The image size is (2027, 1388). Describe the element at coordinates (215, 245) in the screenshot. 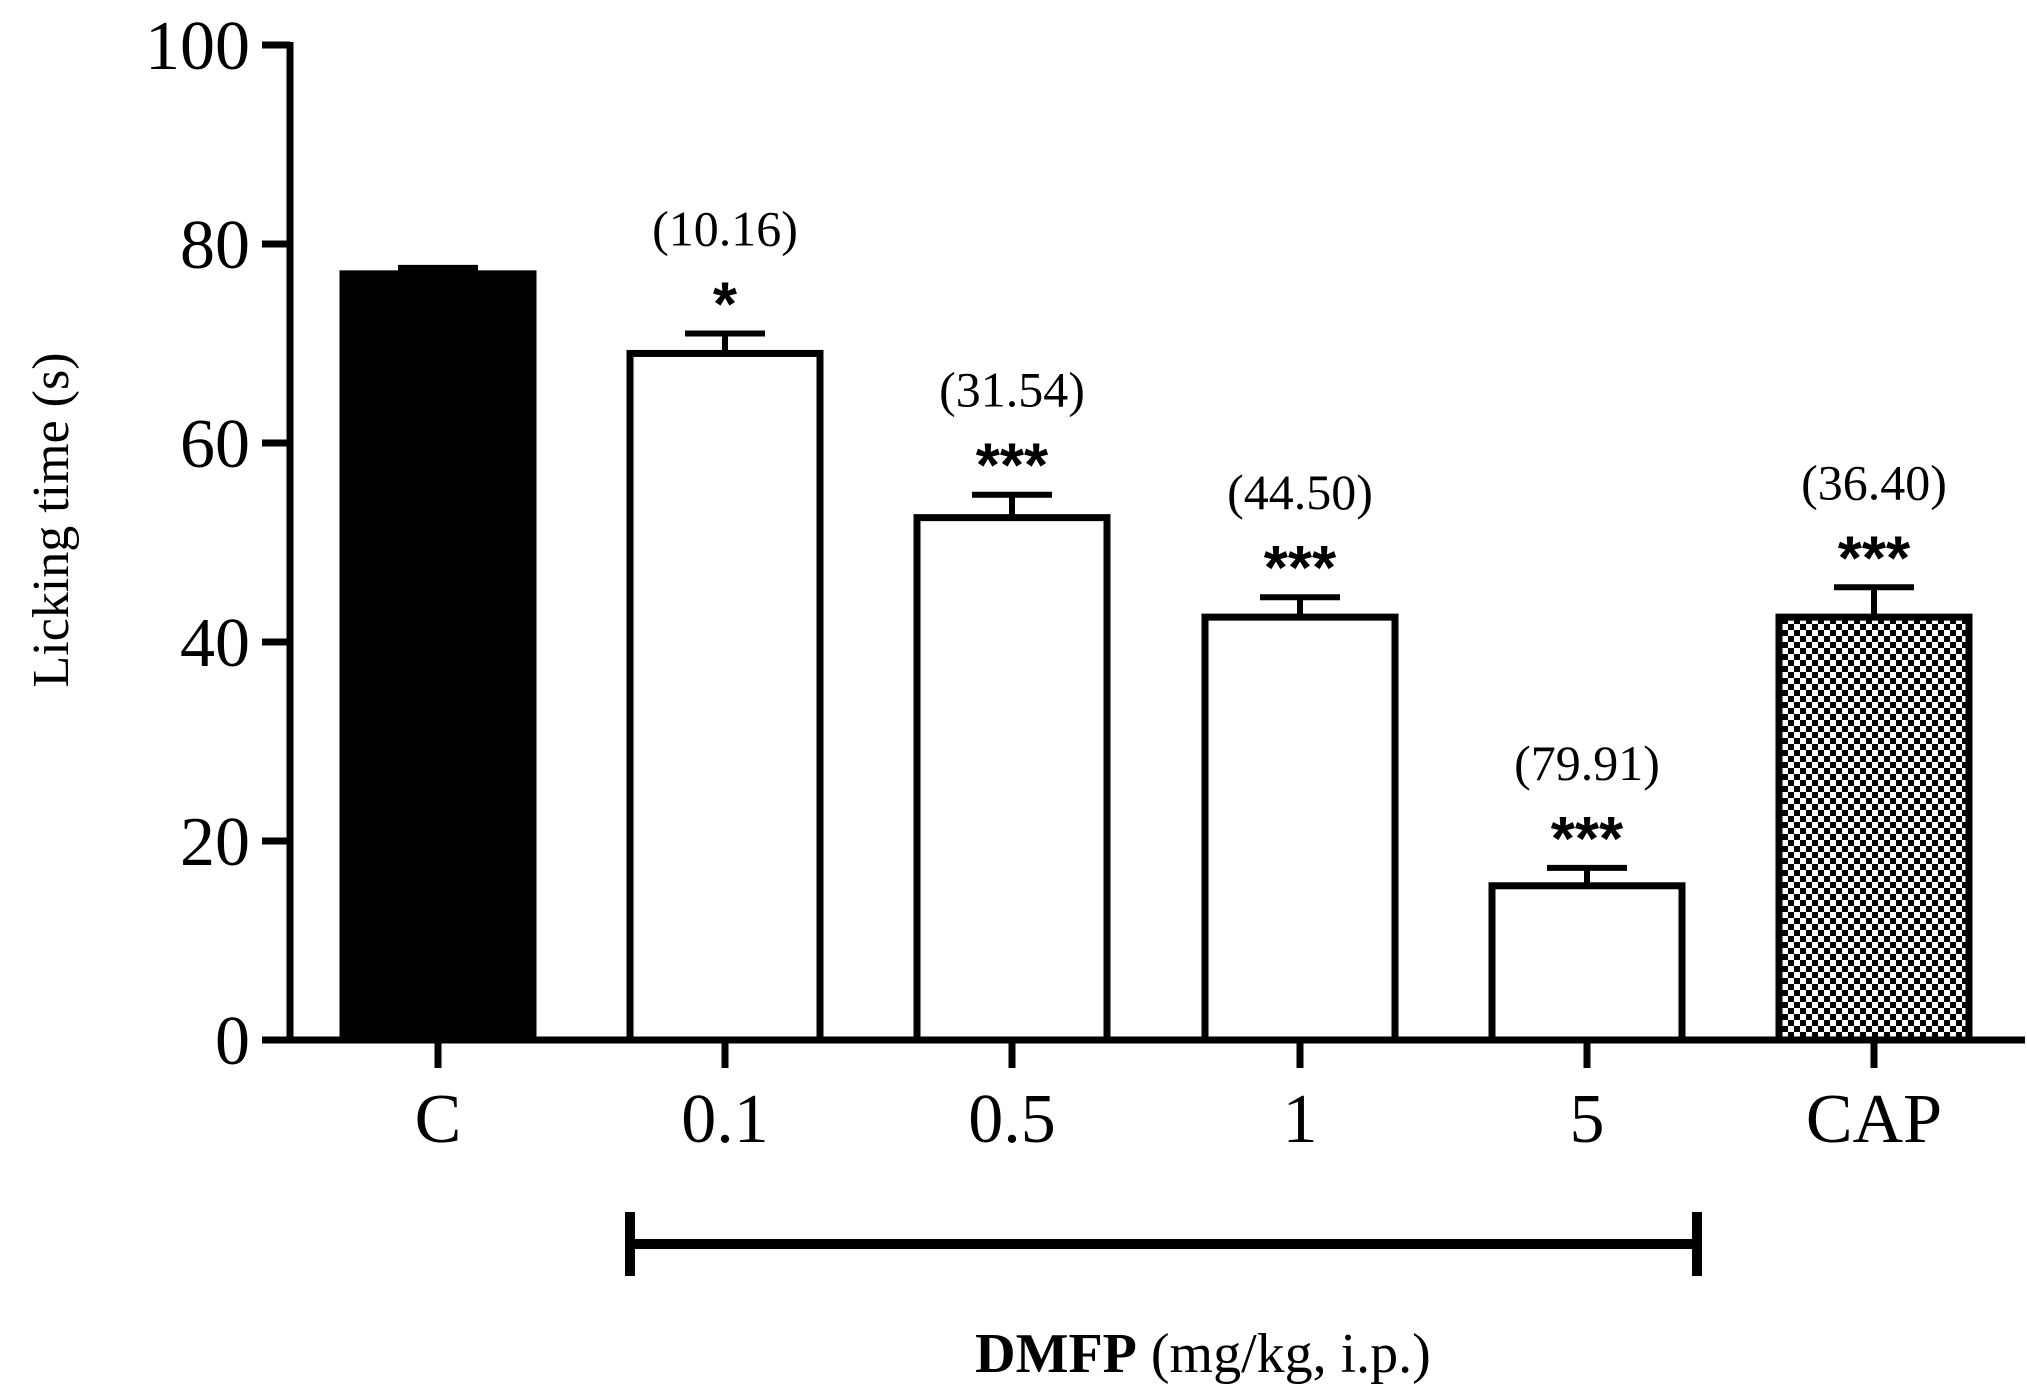

I see `y-tick-label-80: 80` at that location.